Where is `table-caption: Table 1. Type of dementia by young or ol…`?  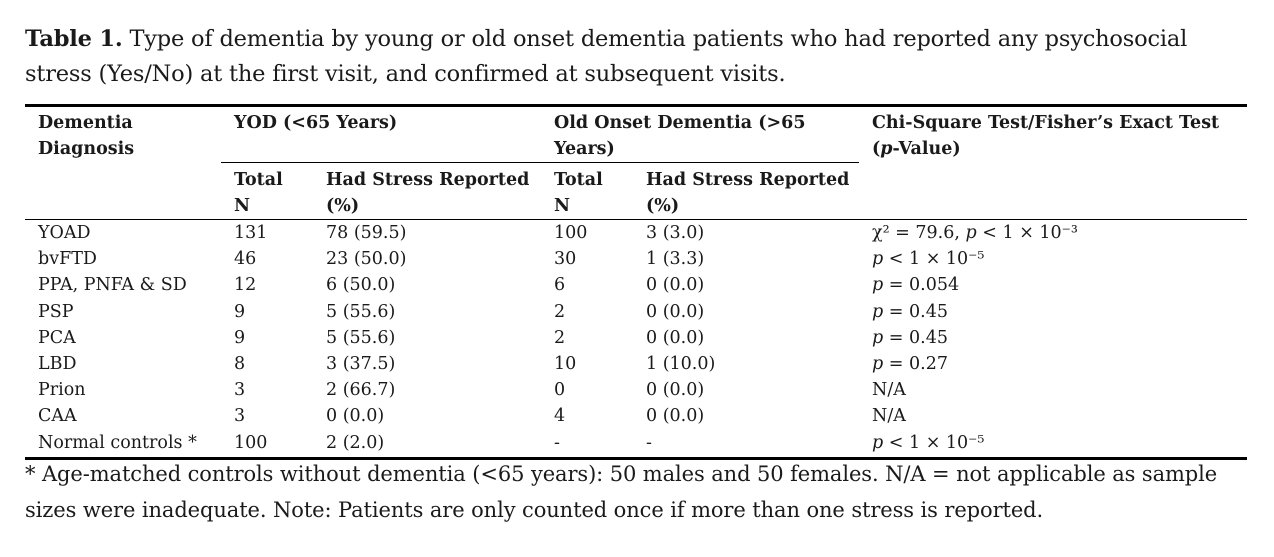 table-caption: Table 1. Type of dementia by young or ol… is located at coordinates (635, 57).